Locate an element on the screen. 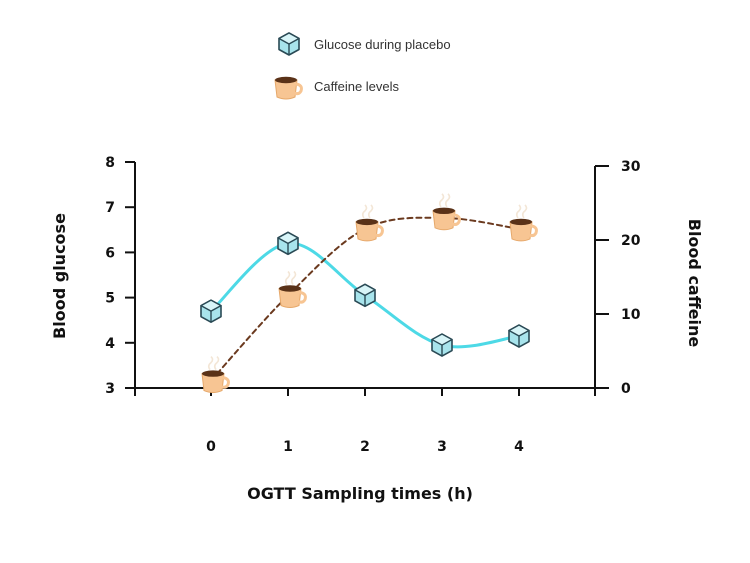  x-tick-label: 1 is located at coordinates (288, 447).